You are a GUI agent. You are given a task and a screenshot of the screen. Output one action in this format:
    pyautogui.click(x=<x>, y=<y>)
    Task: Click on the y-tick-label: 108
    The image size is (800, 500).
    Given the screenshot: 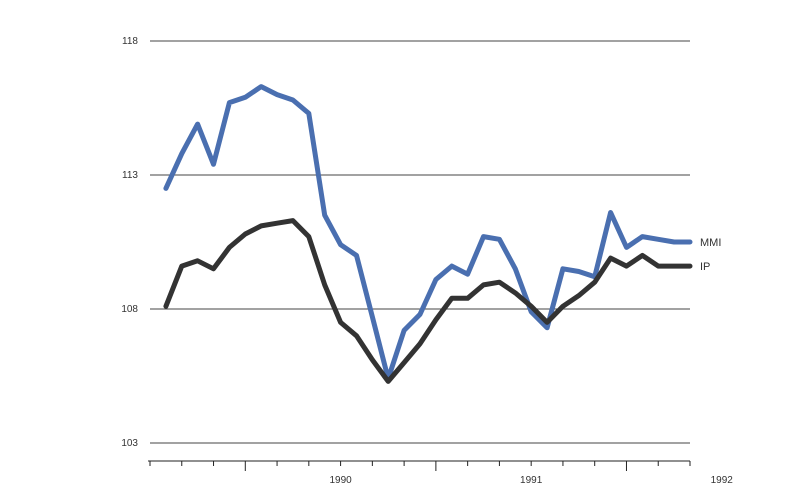 What is the action you would take?
    pyautogui.click(x=129, y=309)
    